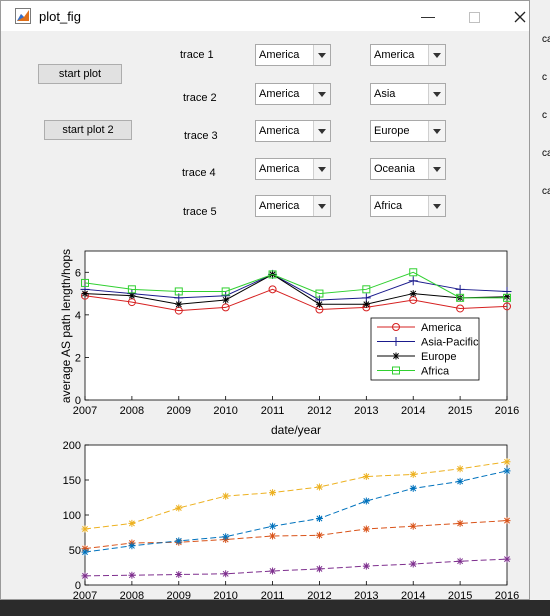  Describe the element at coordinates (394, 169) in the screenshot. I see `dropdown-value: Oceania` at that location.